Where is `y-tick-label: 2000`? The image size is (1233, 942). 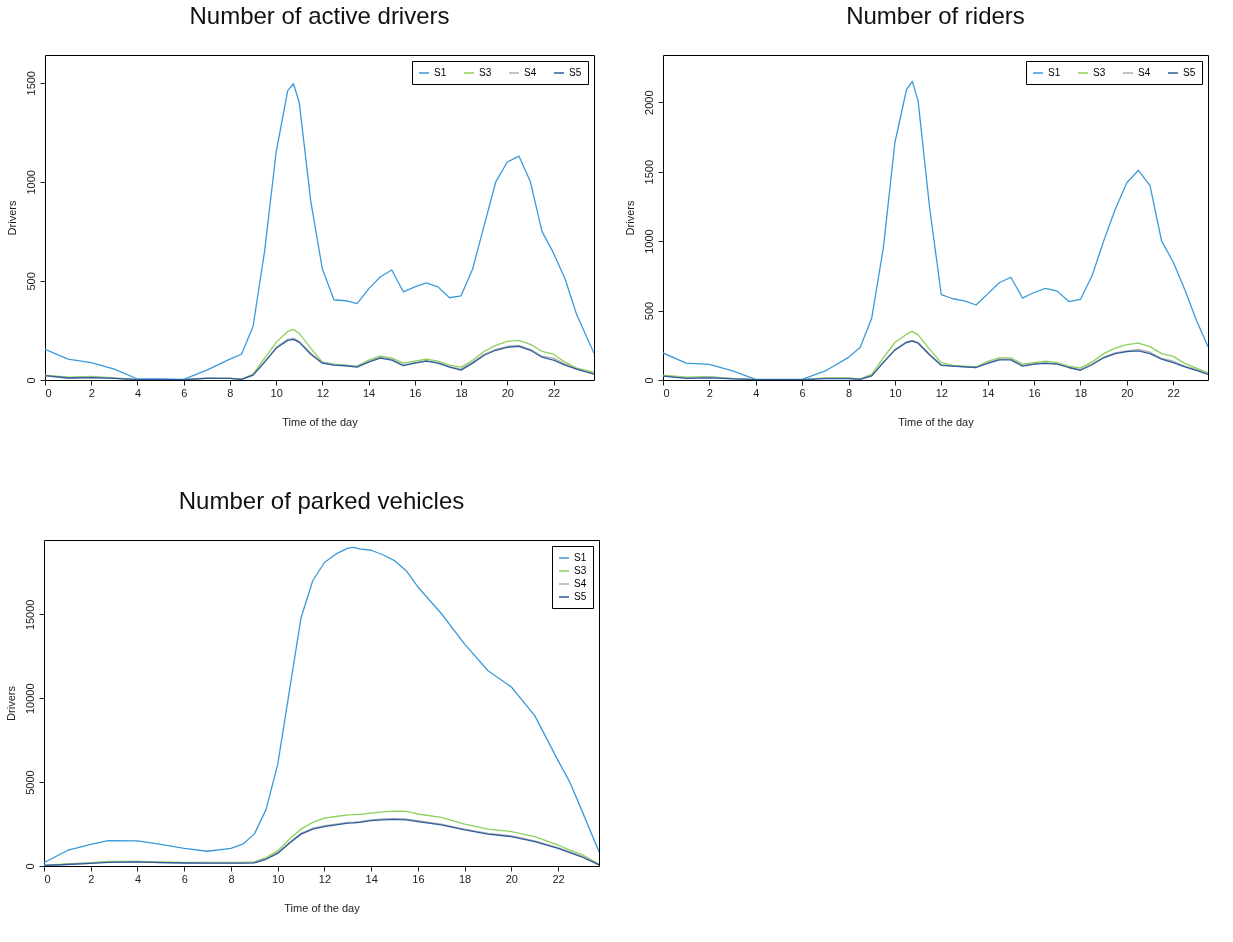 y-tick-label: 2000 is located at coordinates (648, 102).